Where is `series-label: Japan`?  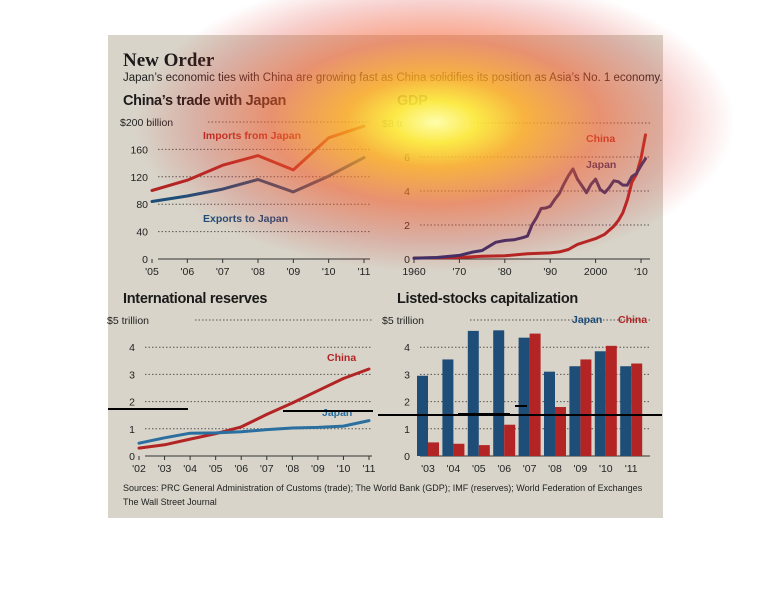 series-label: Japan is located at coordinates (587, 320).